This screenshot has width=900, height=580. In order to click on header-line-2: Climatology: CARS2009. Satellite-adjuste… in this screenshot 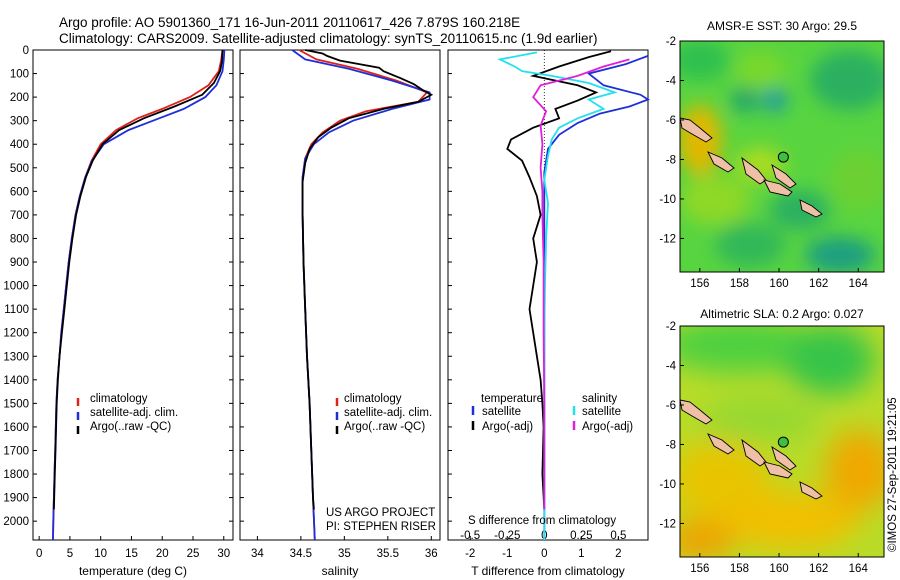, I will do `click(328, 38)`.